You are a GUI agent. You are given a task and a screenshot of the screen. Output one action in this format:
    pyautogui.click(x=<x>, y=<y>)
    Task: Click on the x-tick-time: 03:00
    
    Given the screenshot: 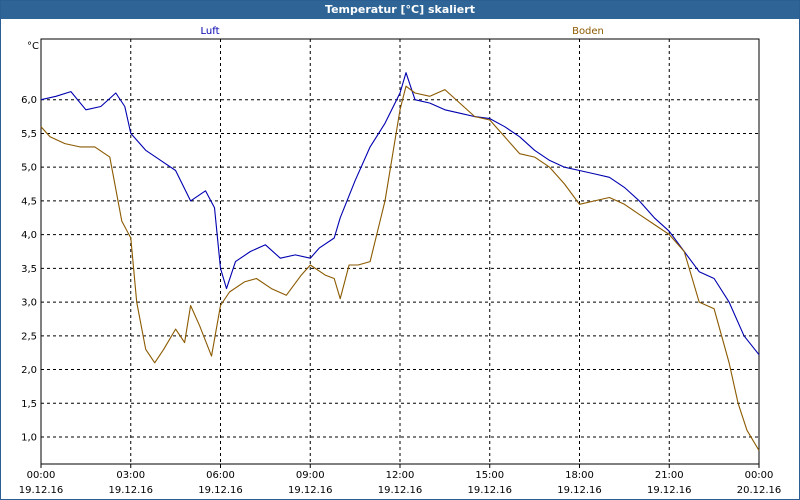 What is the action you would take?
    pyautogui.click(x=130, y=475)
    